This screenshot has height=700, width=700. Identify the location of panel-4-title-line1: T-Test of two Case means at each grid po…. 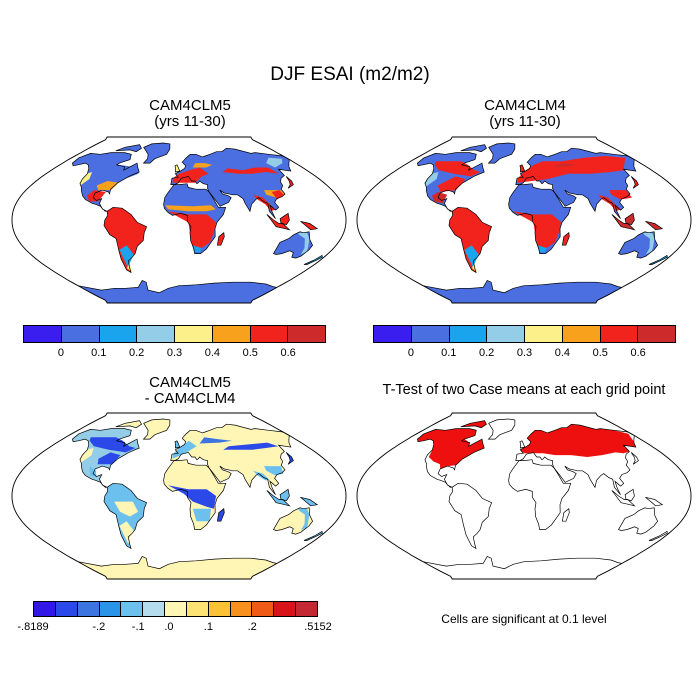
(524, 390).